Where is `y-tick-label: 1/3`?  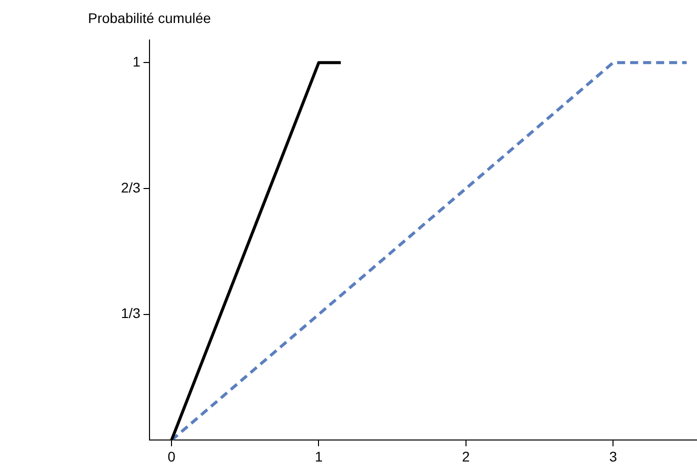
y-tick-label: 1/3 is located at coordinates (130, 313).